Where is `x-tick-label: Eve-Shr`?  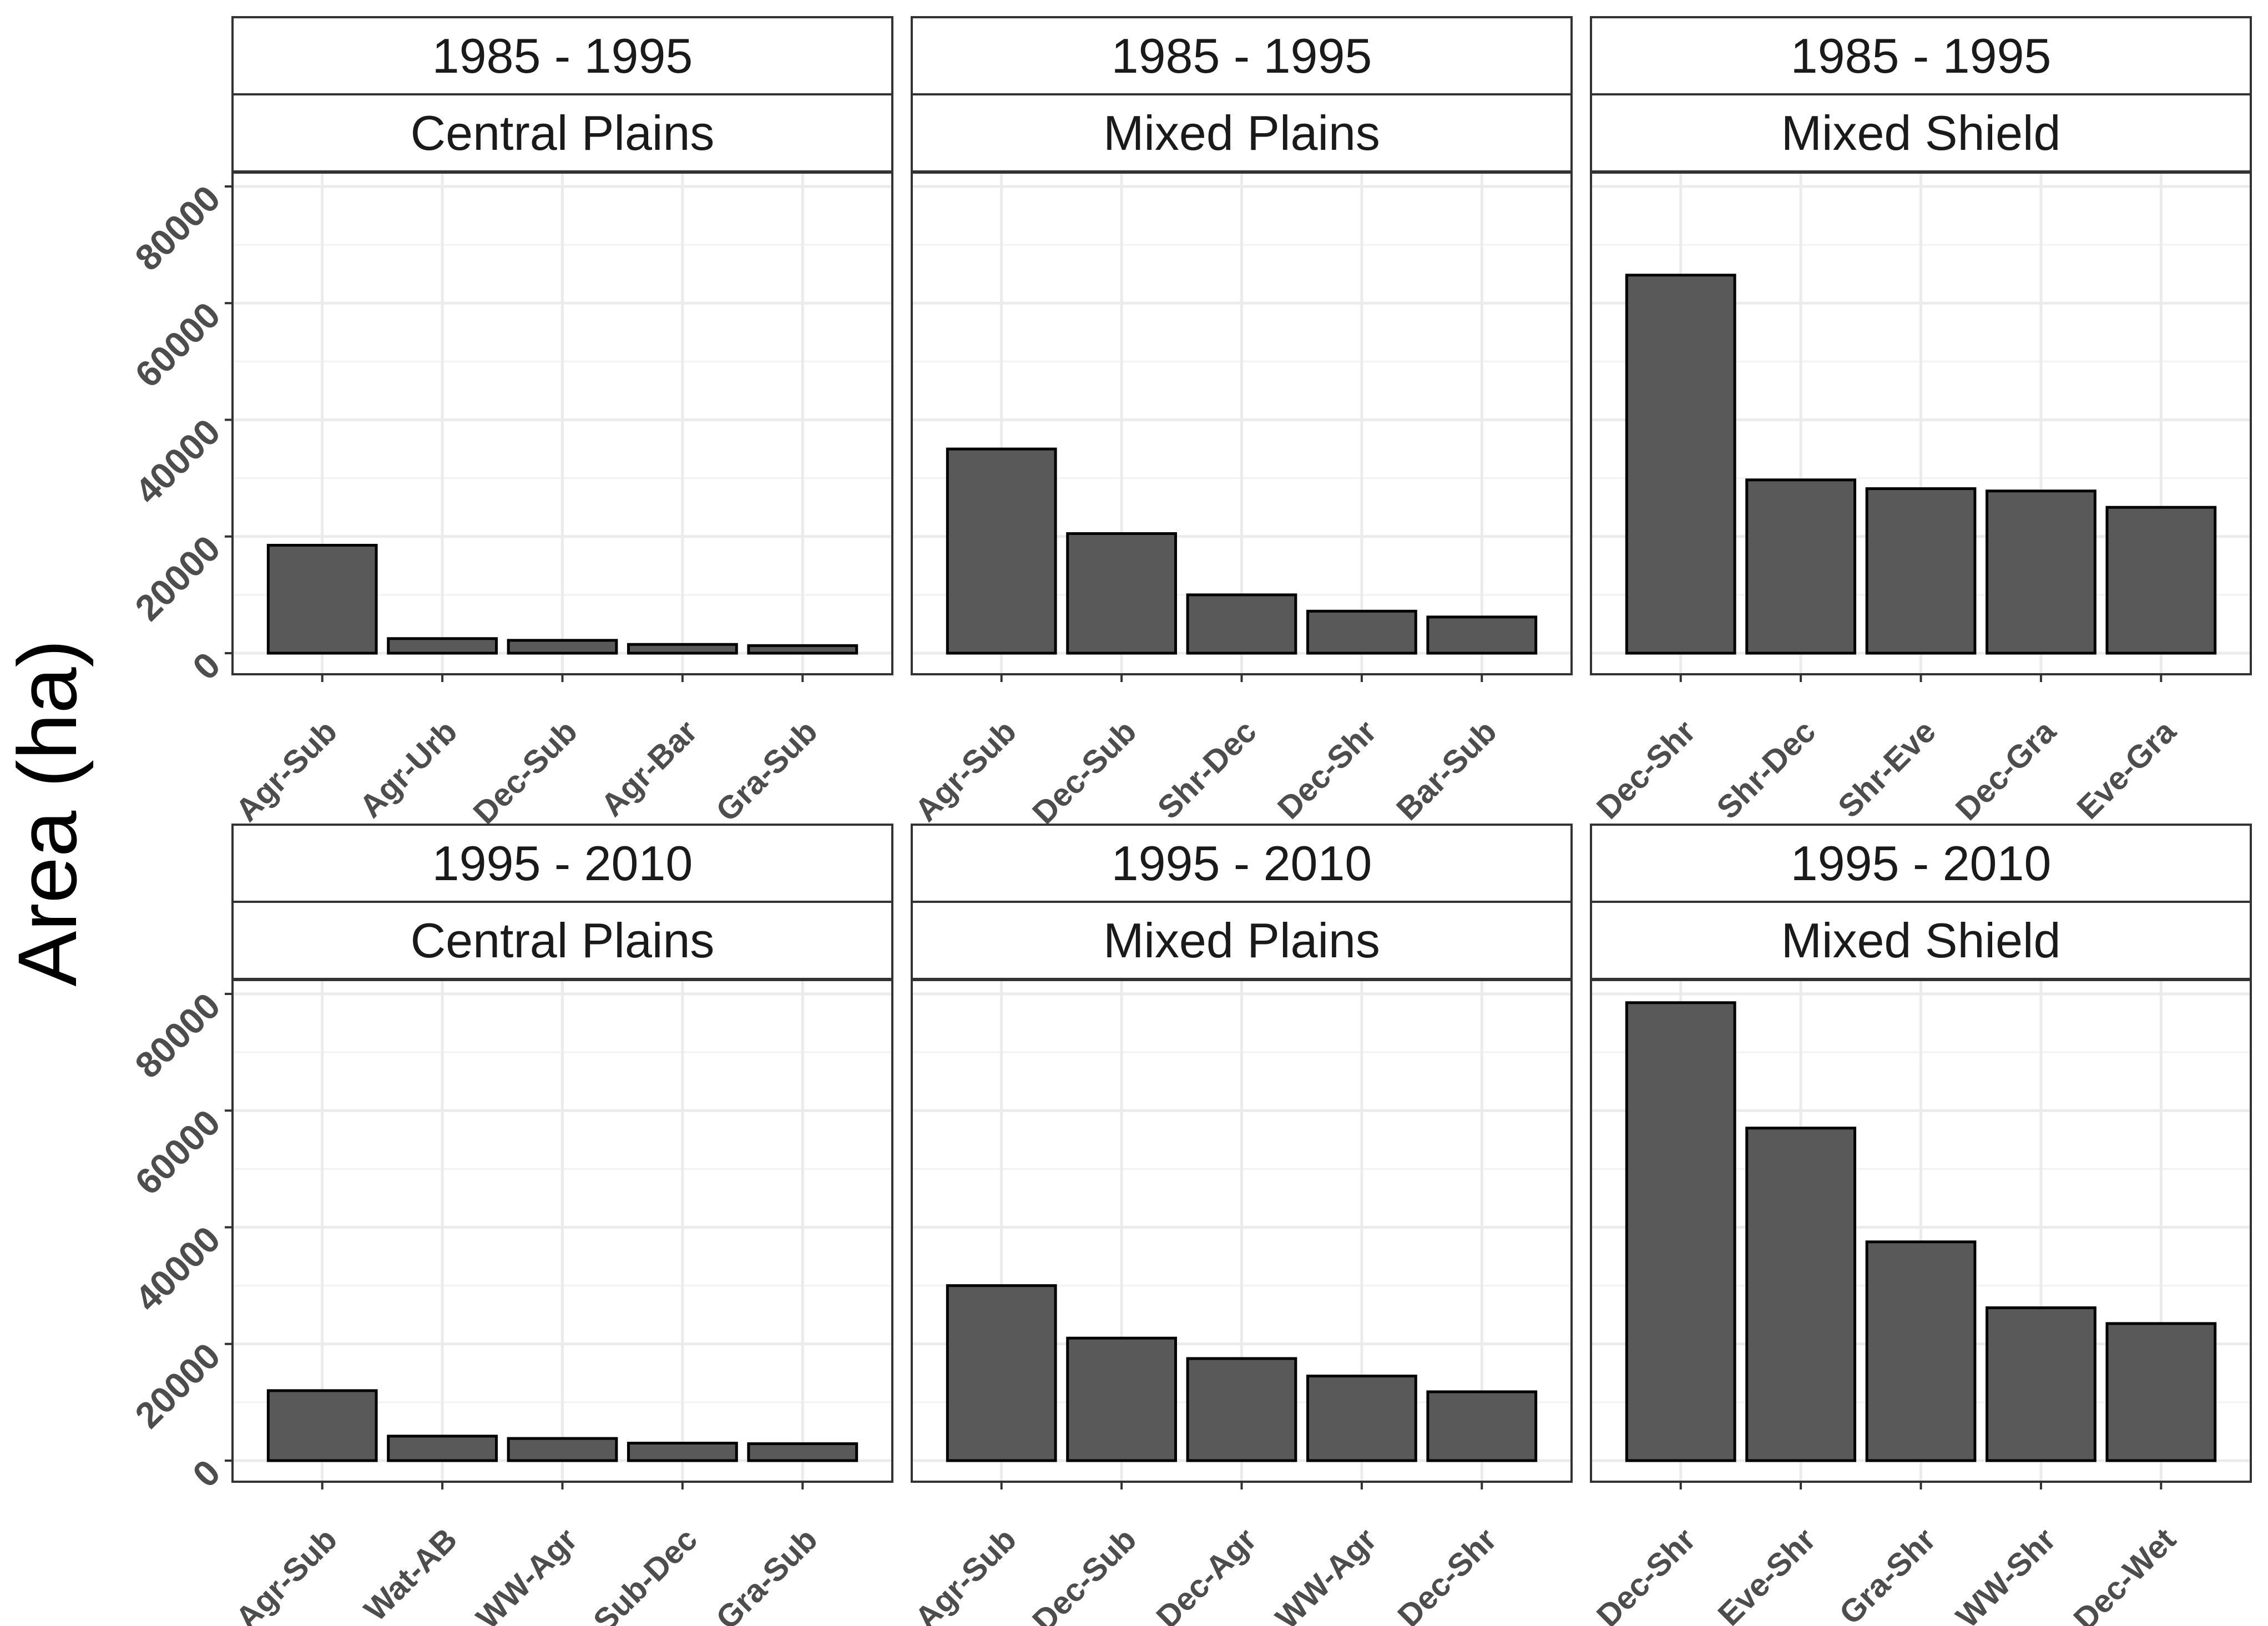 x-tick-label: Eve-Shr is located at coordinates (1766, 1573).